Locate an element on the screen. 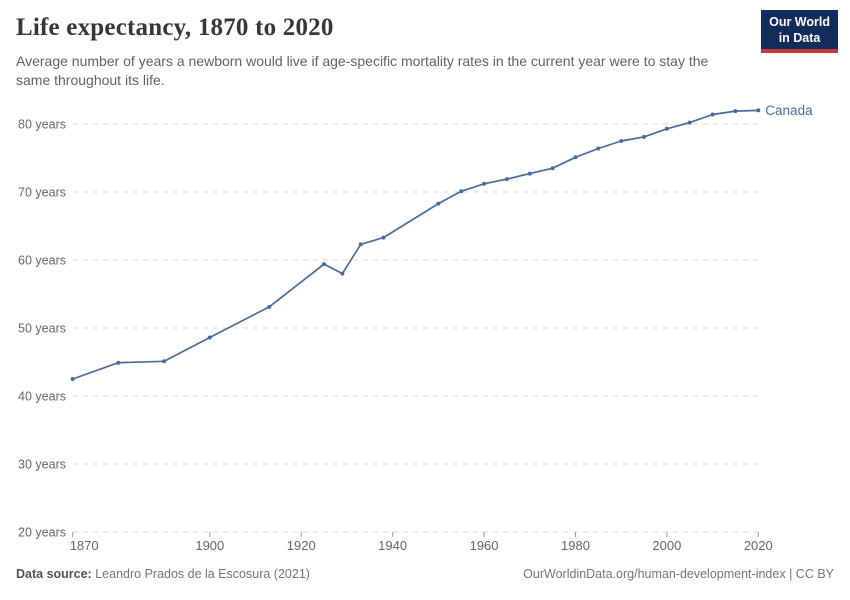 The height and width of the screenshot is (600, 850). footer-license: CC BY is located at coordinates (814, 574).